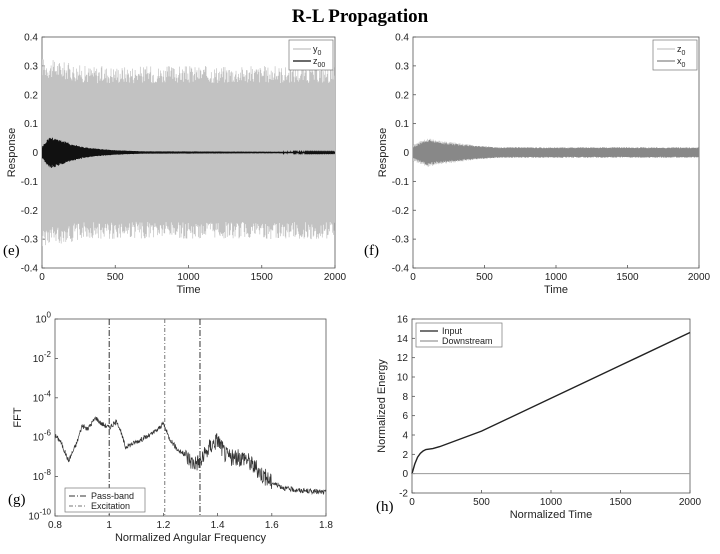 The height and width of the screenshot is (554, 720). What do you see at coordinates (39, 515) in the screenshot?
I see `y-tick-label: 10⁻¹⁰` at bounding box center [39, 515].